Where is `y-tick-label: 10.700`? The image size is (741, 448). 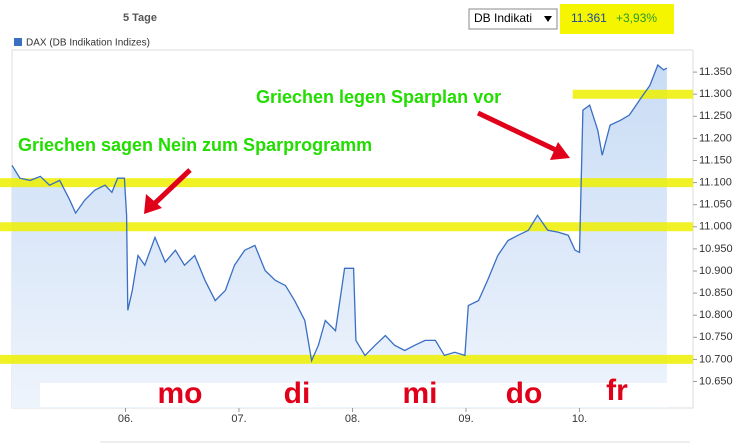 y-tick-label: 10.700 is located at coordinates (716, 359).